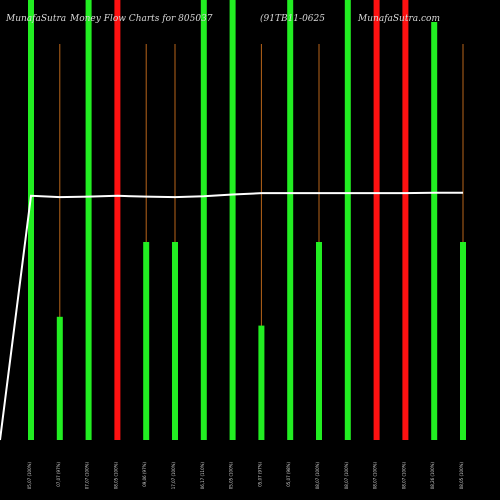 This screenshot has width=500, height=500. I want to click on site-label: MunafaSutra.com, so click(399, 19).